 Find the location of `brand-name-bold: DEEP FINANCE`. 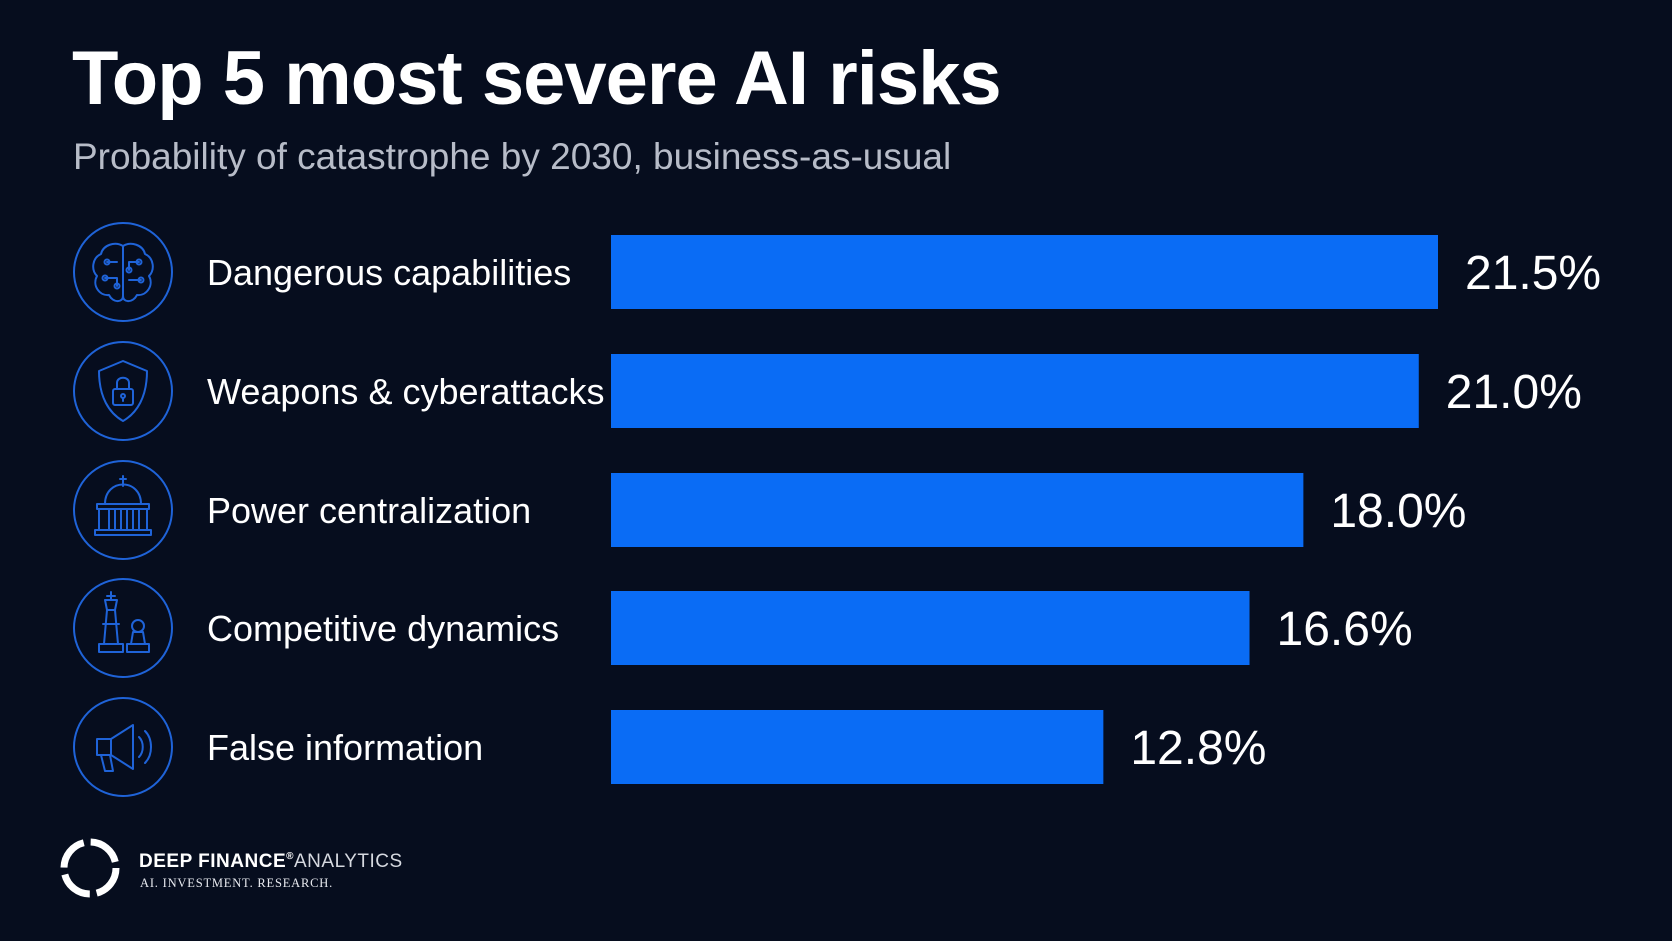

brand-name-bold: DEEP FINANCE is located at coordinates (213, 861).